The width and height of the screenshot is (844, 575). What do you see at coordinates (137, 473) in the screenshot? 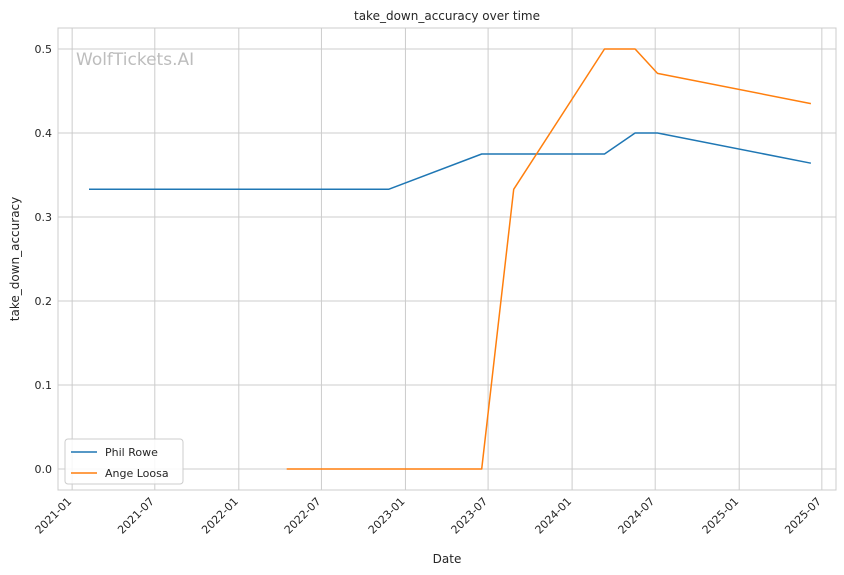
I see `legend-label-ange-loosa: Ange Loosa` at bounding box center [137, 473].